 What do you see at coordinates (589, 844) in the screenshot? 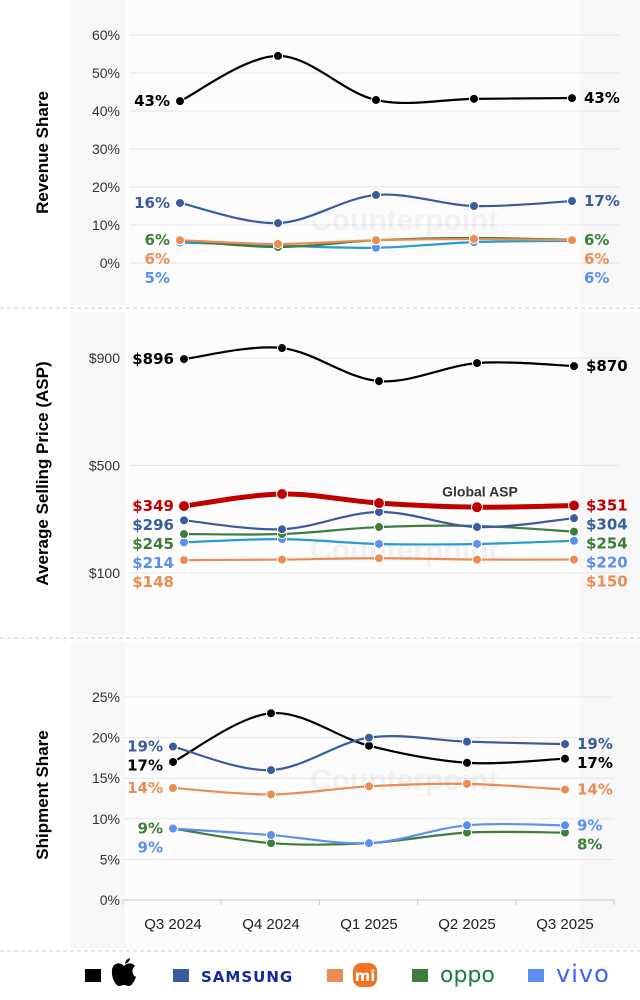
I see `data-label-end: 8%` at bounding box center [589, 844].